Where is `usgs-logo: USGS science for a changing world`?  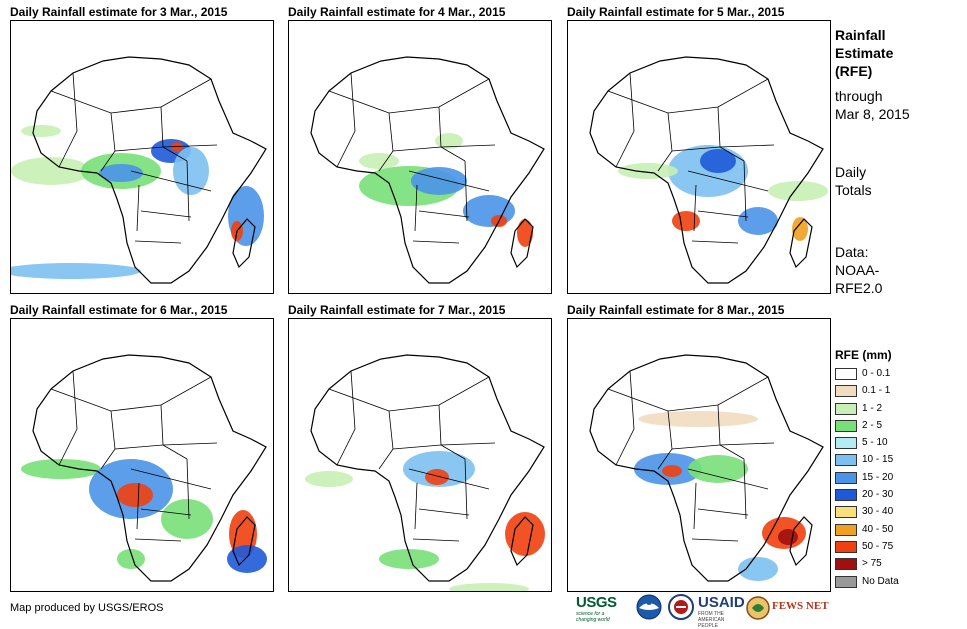
usgs-logo: USGS science for a changing world is located at coordinates (596, 608).